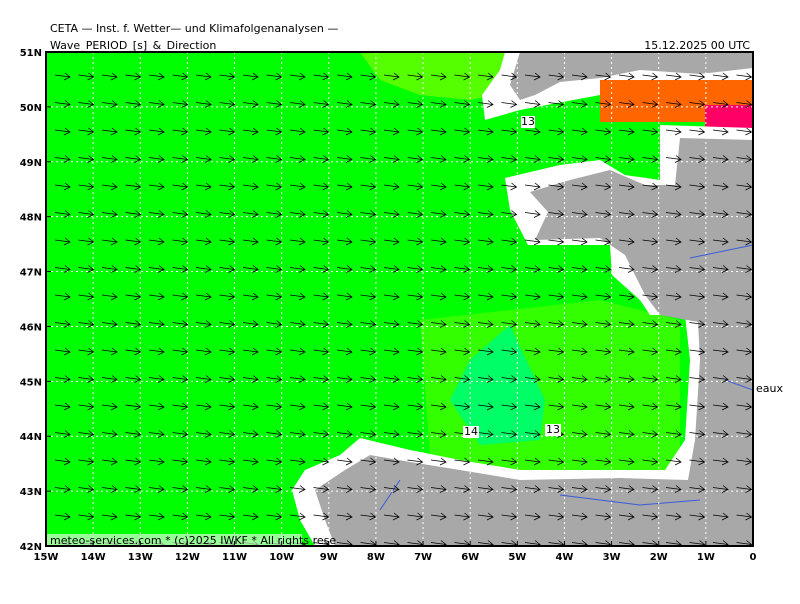 The width and height of the screenshot is (800, 604). Describe the element at coordinates (31, 492) in the screenshot. I see `lat-label: 43N` at that location.